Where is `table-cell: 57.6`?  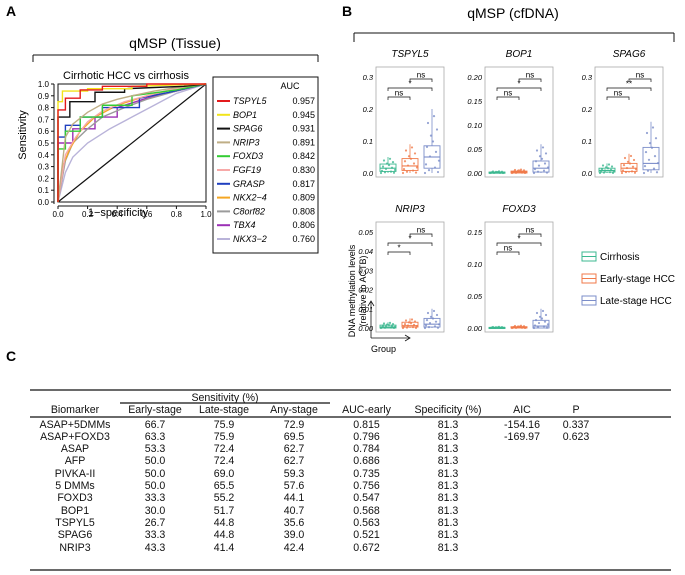
table-cell: 57.6 is located at coordinates (294, 486).